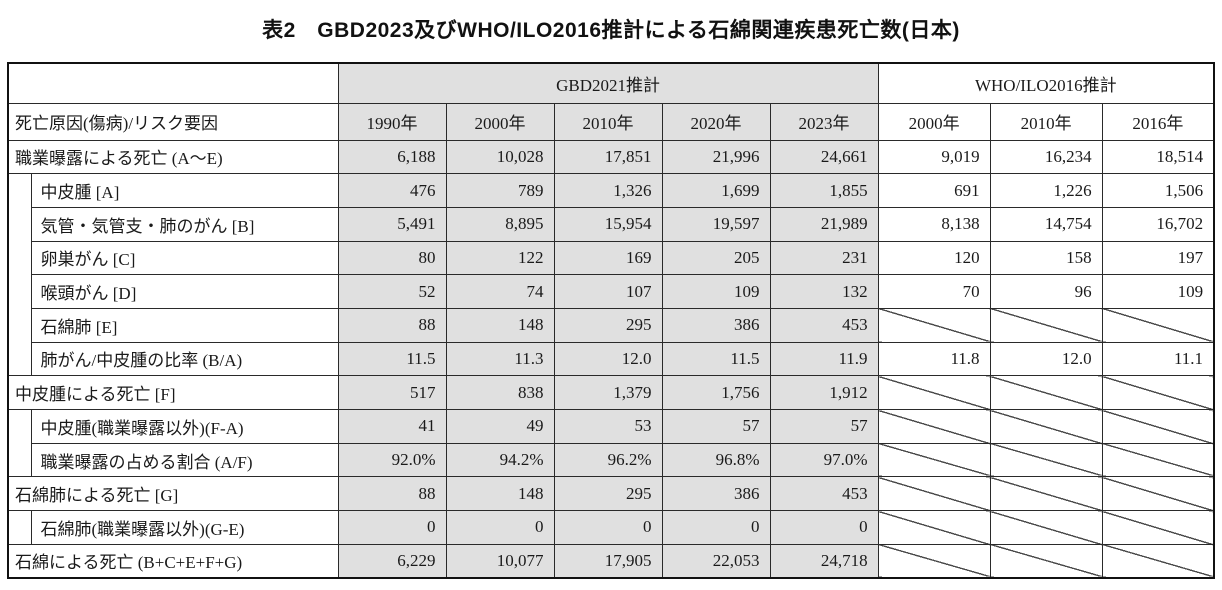 This screenshot has height=590, width=1222. Describe the element at coordinates (500, 561) in the screenshot. I see `gbd-value-cell: 10,077` at that location.